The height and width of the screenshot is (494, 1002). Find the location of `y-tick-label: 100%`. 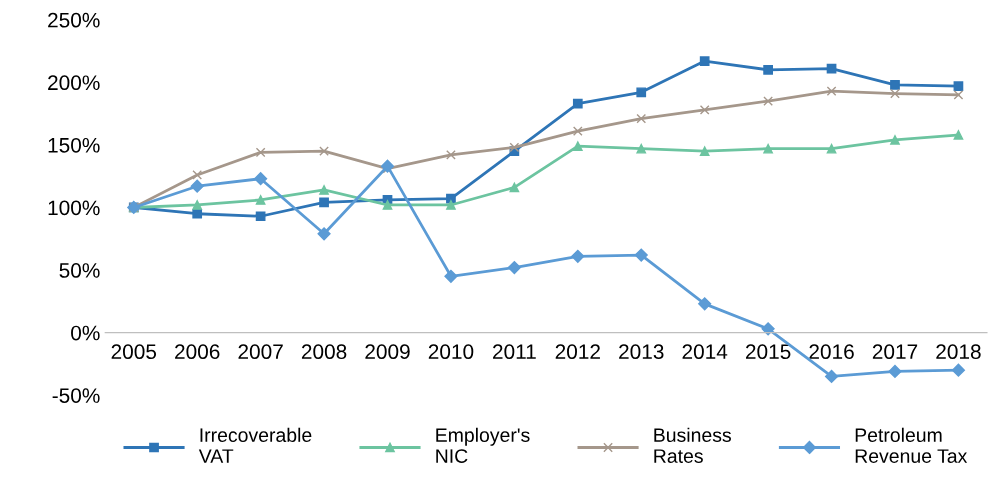

y-tick-label: 100% is located at coordinates (74, 208).